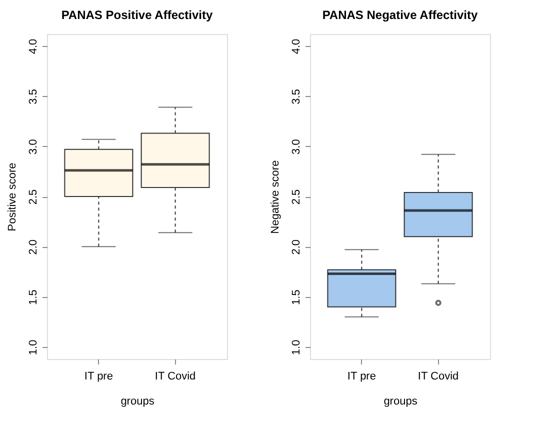  What do you see at coordinates (400, 15) in the screenshot?
I see `chart-title: PANAS Negative Affectivity` at bounding box center [400, 15].